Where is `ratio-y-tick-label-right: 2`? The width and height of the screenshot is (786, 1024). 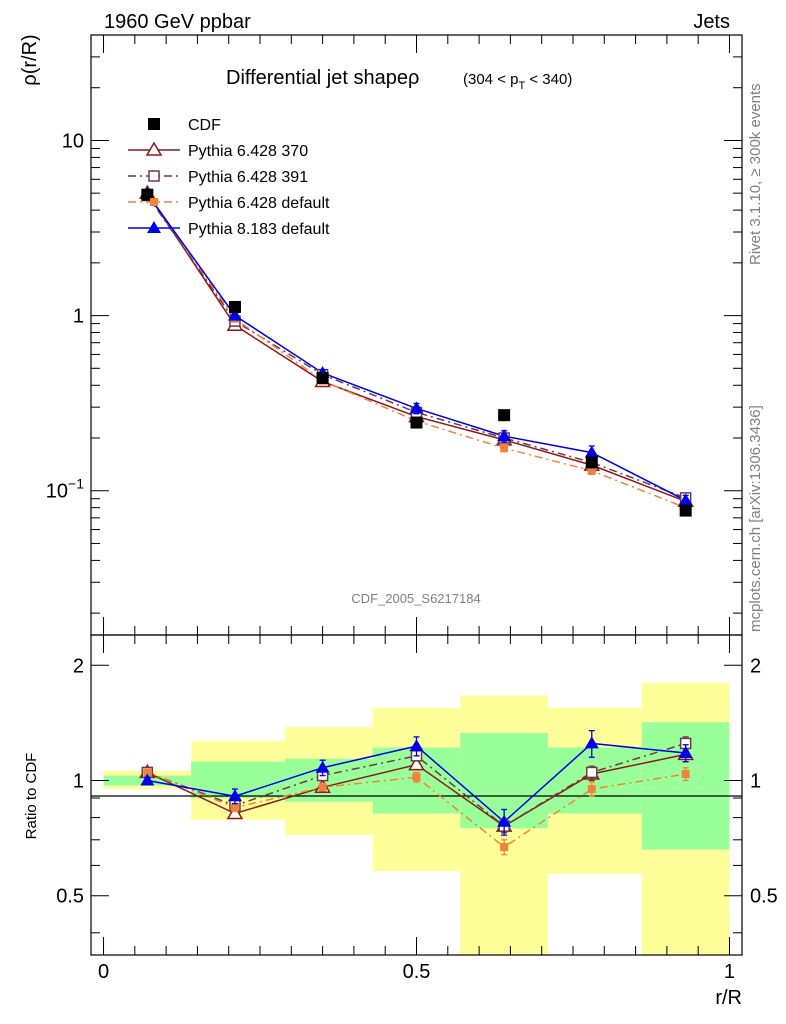 ratio-y-tick-label-right: 2 is located at coordinates (755, 666).